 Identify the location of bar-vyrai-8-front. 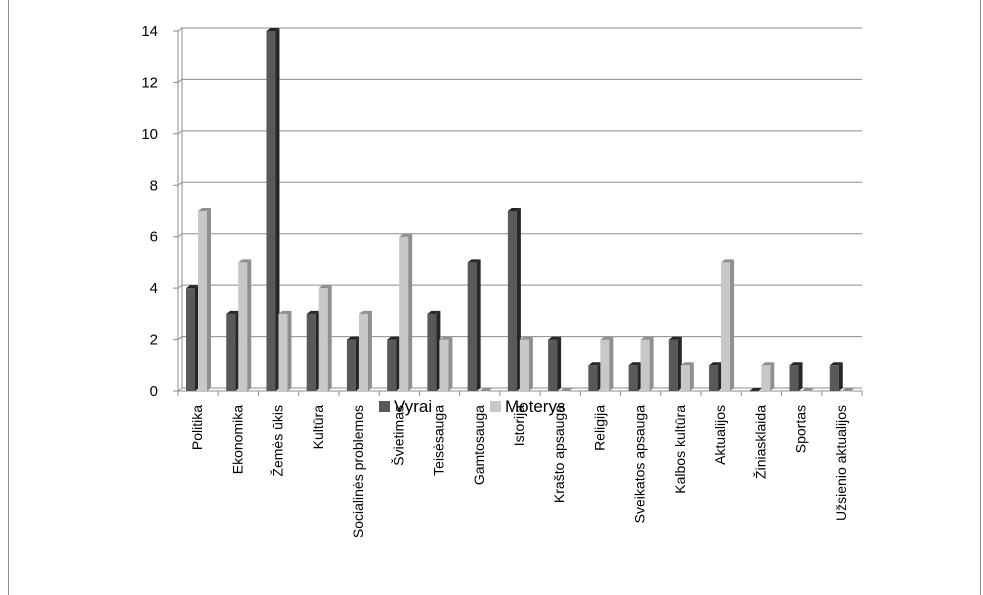
(512, 301).